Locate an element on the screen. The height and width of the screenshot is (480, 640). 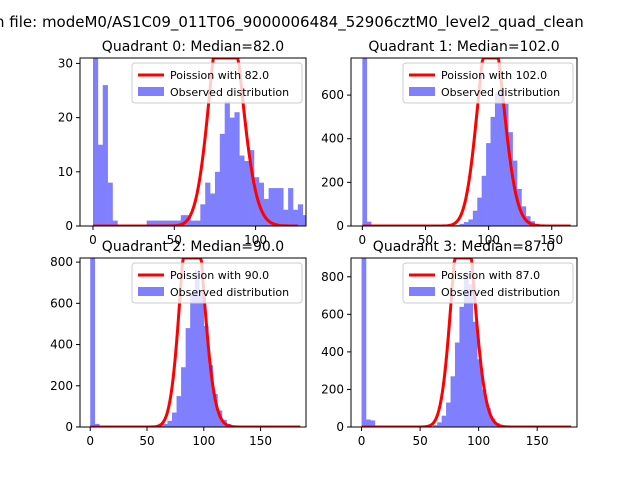
x-tick-label: 50 is located at coordinates (174, 240).